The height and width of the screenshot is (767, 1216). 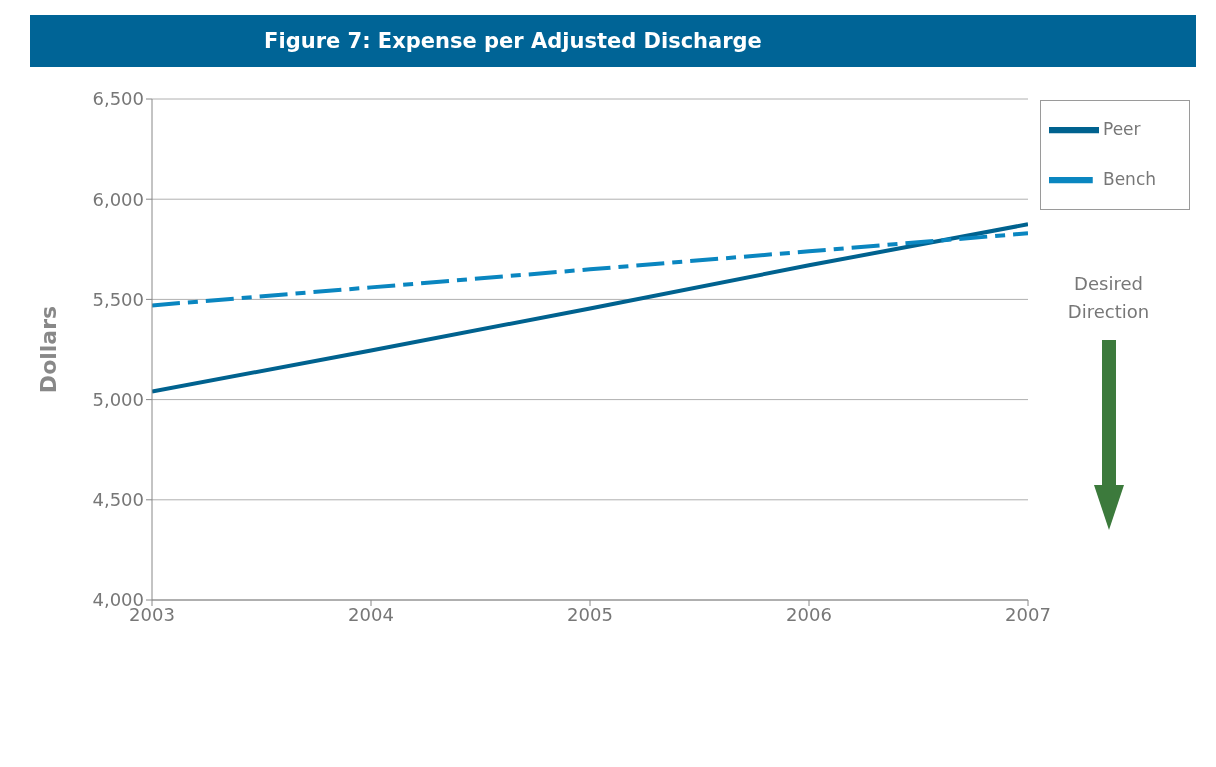 What do you see at coordinates (371, 614) in the screenshot?
I see `x-tick-label: 2004` at bounding box center [371, 614].